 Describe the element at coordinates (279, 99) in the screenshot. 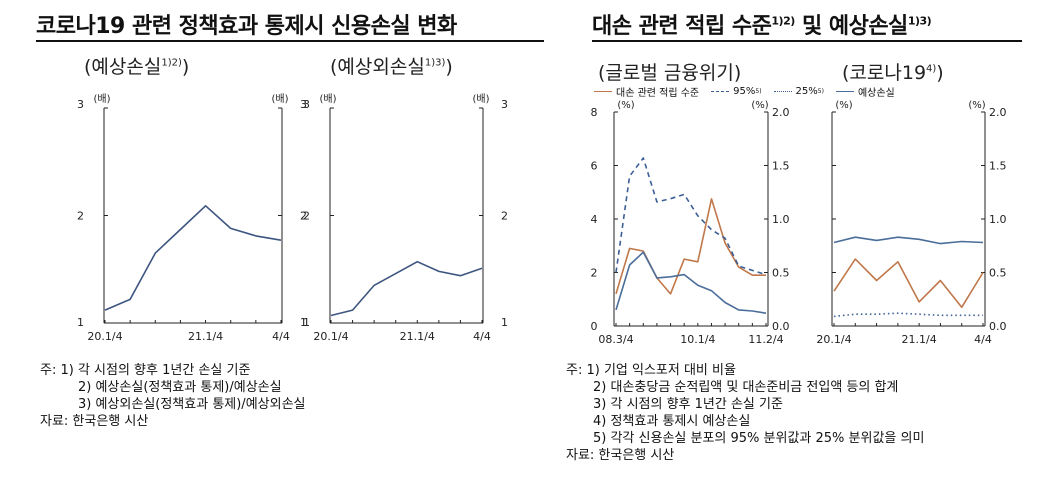

I see `panel1-unit-right: (배)` at that location.